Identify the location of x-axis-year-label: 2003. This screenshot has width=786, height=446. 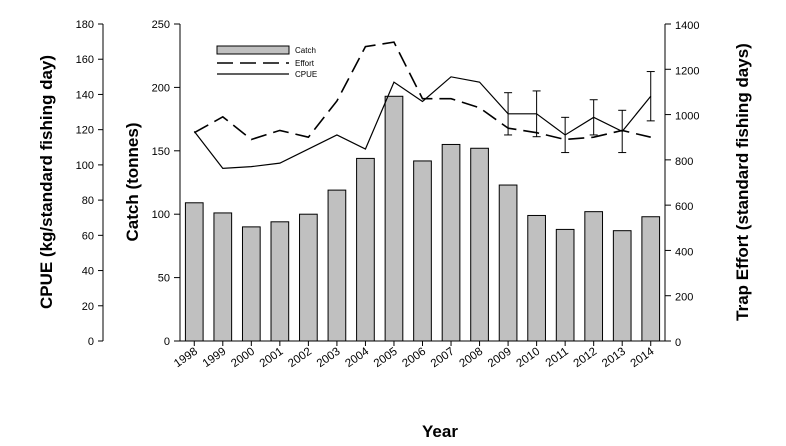
(329, 358).